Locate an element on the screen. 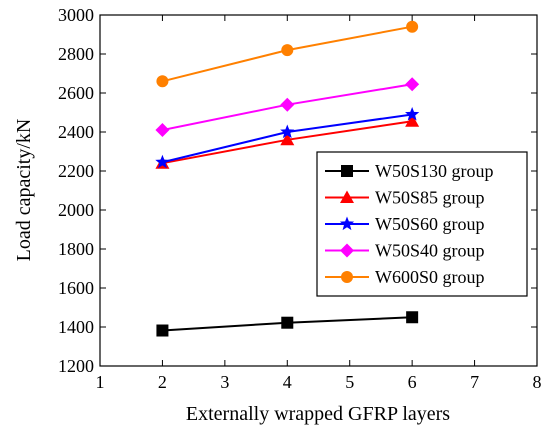 The image size is (550, 431). x-tick-label: 7 is located at coordinates (474, 382).